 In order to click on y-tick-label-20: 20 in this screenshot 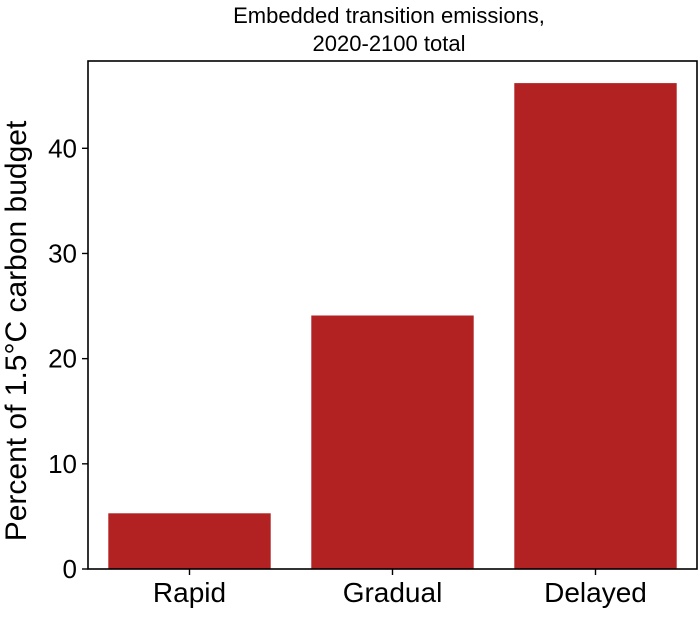, I will do `click(62, 359)`.